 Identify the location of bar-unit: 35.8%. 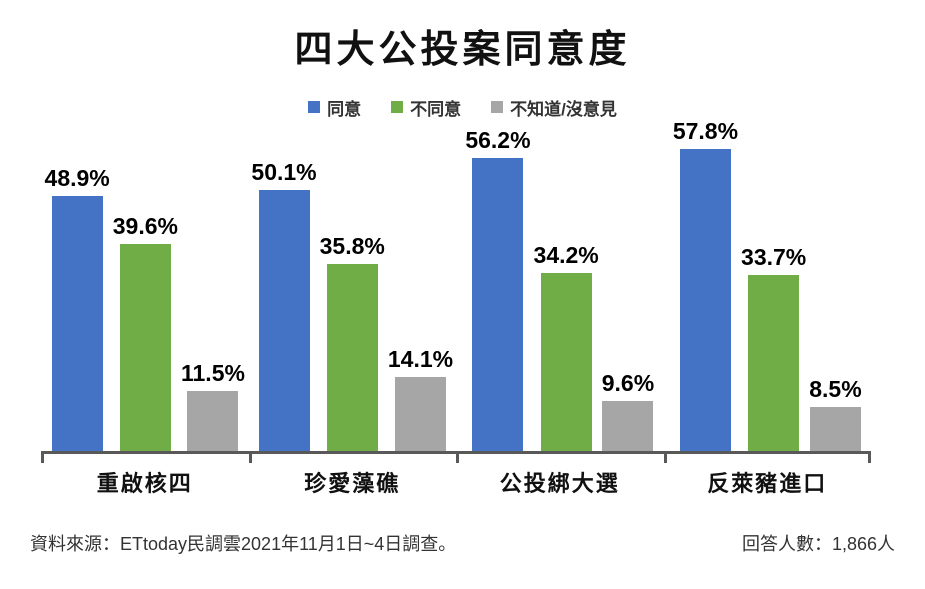
(352, 341).